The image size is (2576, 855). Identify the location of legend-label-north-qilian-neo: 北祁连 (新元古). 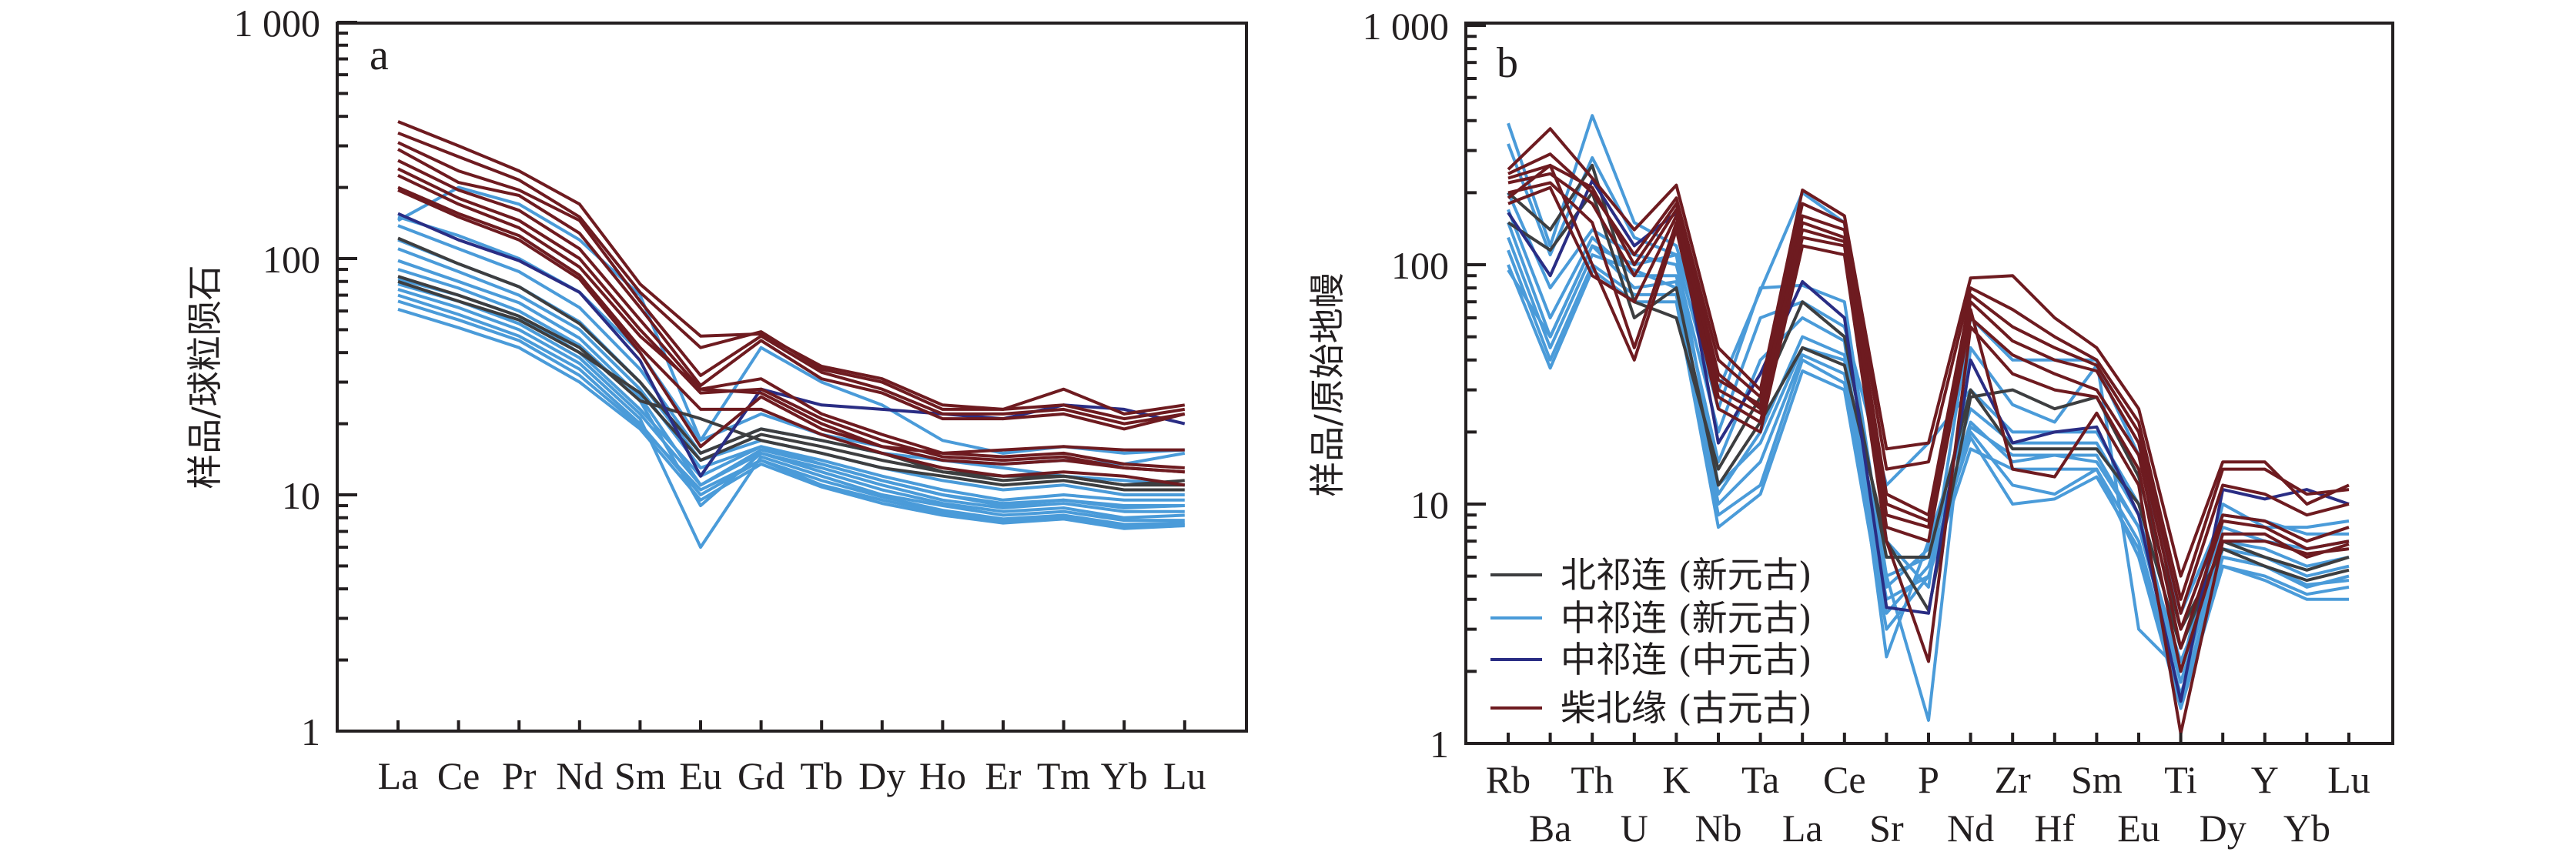
(1686, 575).